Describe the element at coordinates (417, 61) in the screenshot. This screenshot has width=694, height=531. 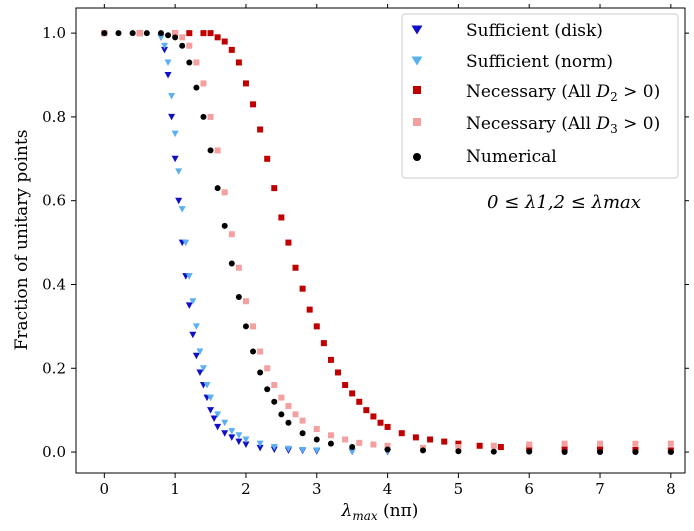
I see `legend-marker-sufficient-norm` at that location.